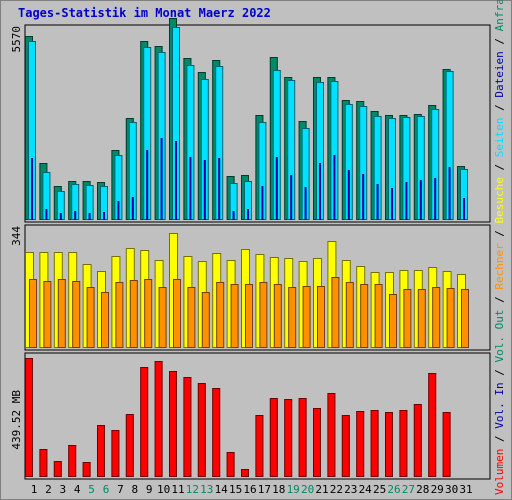  Describe the element at coordinates (293, 489) in the screenshot. I see `tick-label-19: 19` at that location.